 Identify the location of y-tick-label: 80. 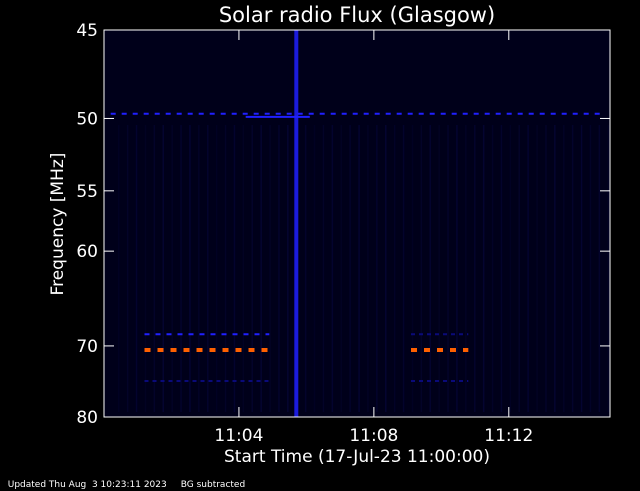
(87, 418).